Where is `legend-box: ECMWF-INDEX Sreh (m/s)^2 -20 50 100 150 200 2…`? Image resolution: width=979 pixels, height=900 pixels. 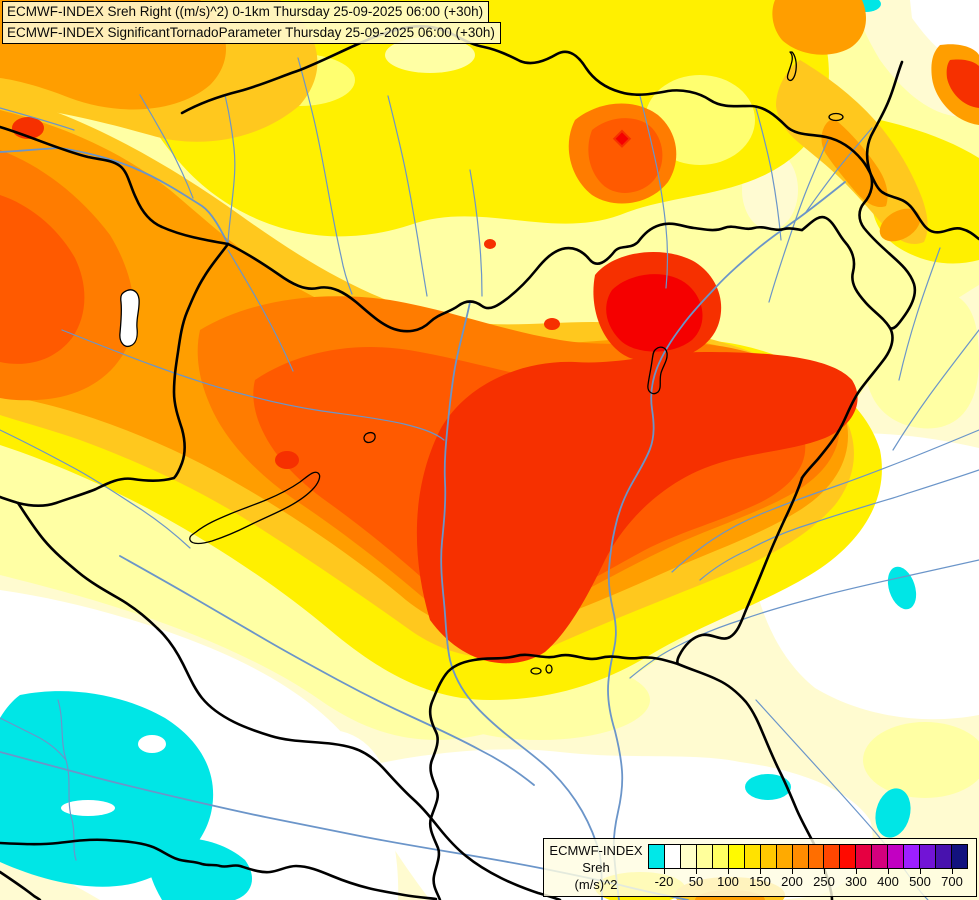 legend-box: ECMWF-INDEX Sreh (m/s)^2 -20 50 100 150 200 2… is located at coordinates (760, 867).